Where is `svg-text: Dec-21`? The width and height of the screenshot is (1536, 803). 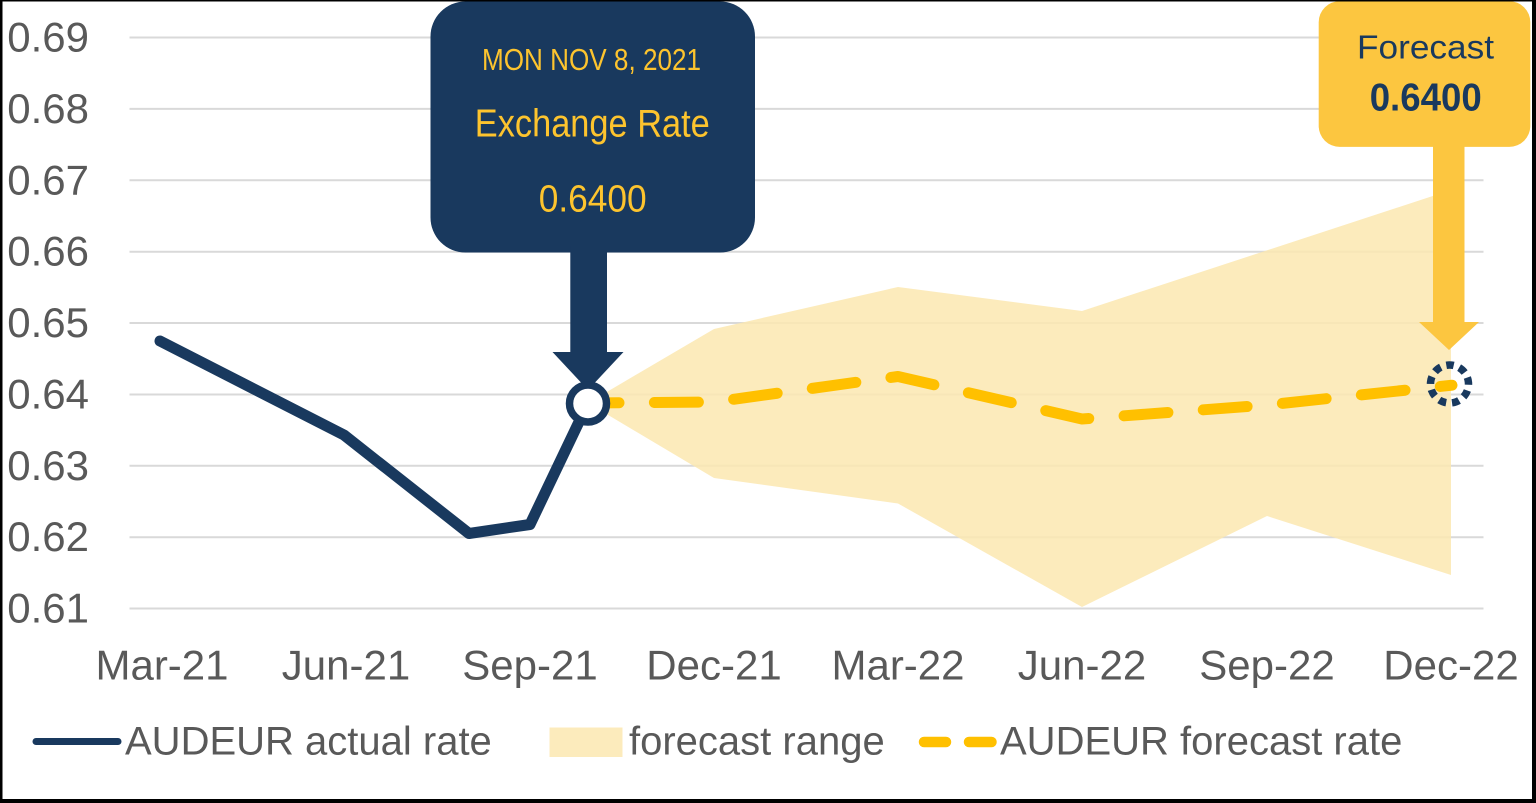
svg-text: Dec-21 is located at coordinates (713, 665).